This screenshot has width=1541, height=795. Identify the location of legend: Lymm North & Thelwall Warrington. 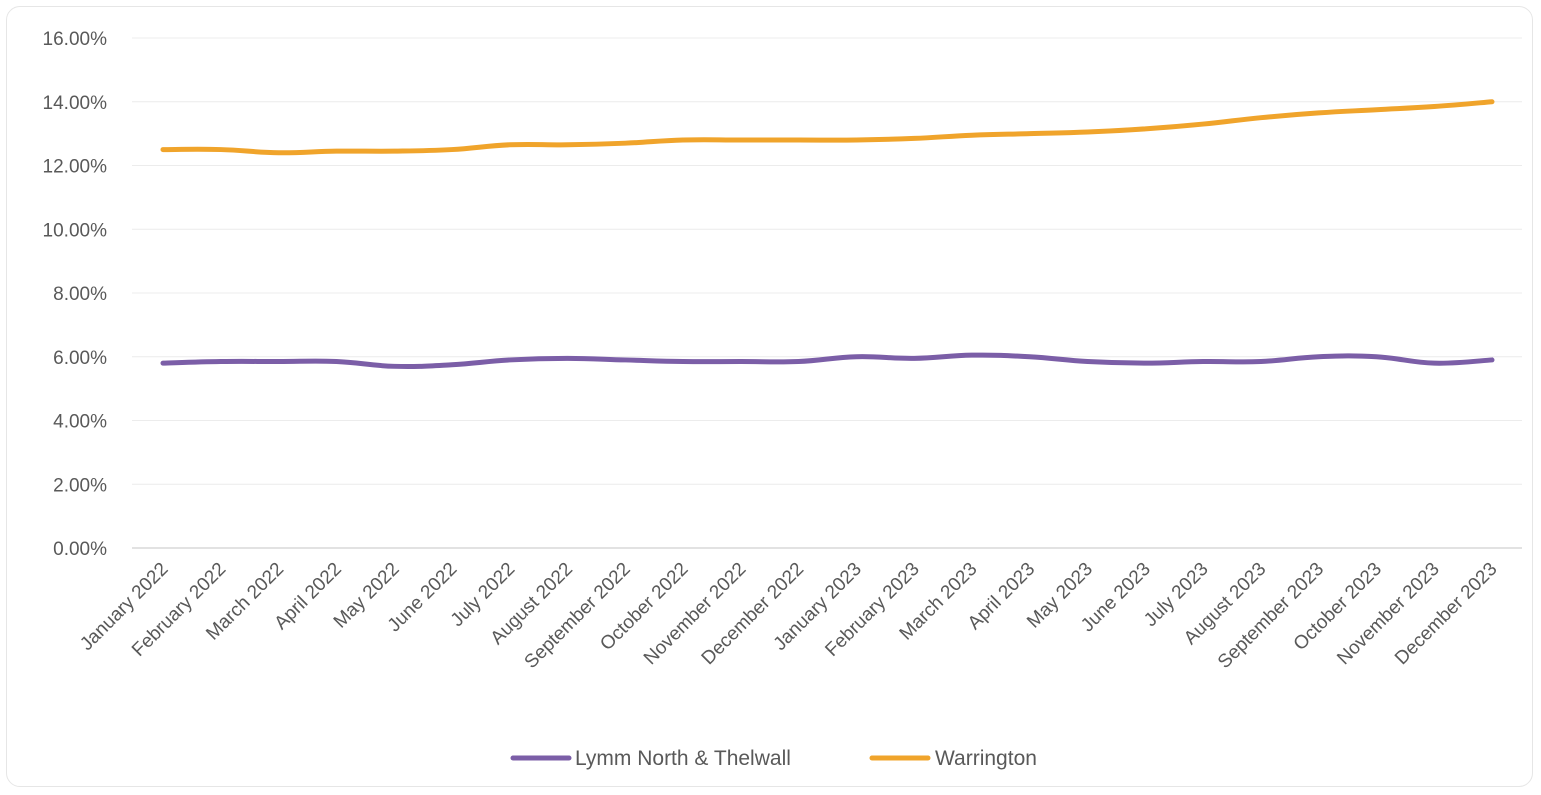
(773, 758).